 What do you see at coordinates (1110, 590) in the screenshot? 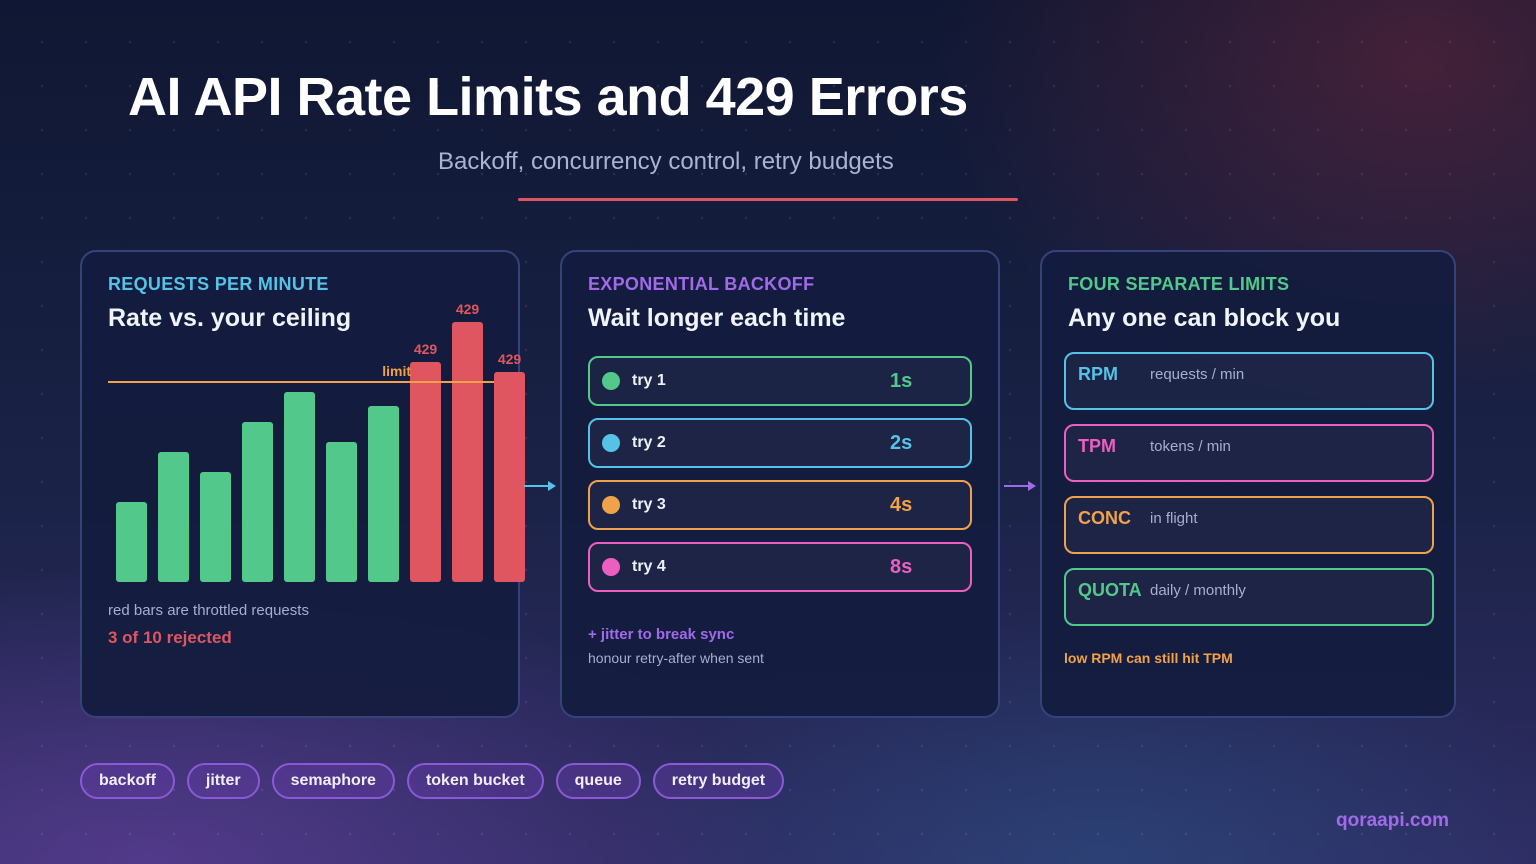
I see `limit-code: QUOTA` at bounding box center [1110, 590].